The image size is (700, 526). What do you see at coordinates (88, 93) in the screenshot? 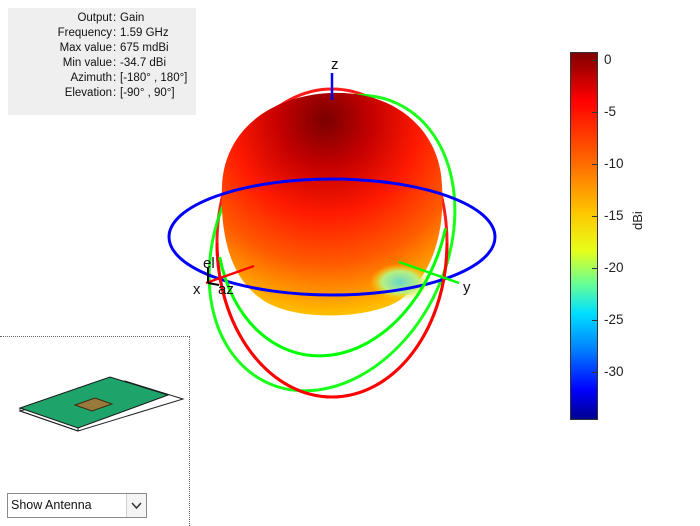
I see `info-elevation-label: Elevation` at bounding box center [88, 93].